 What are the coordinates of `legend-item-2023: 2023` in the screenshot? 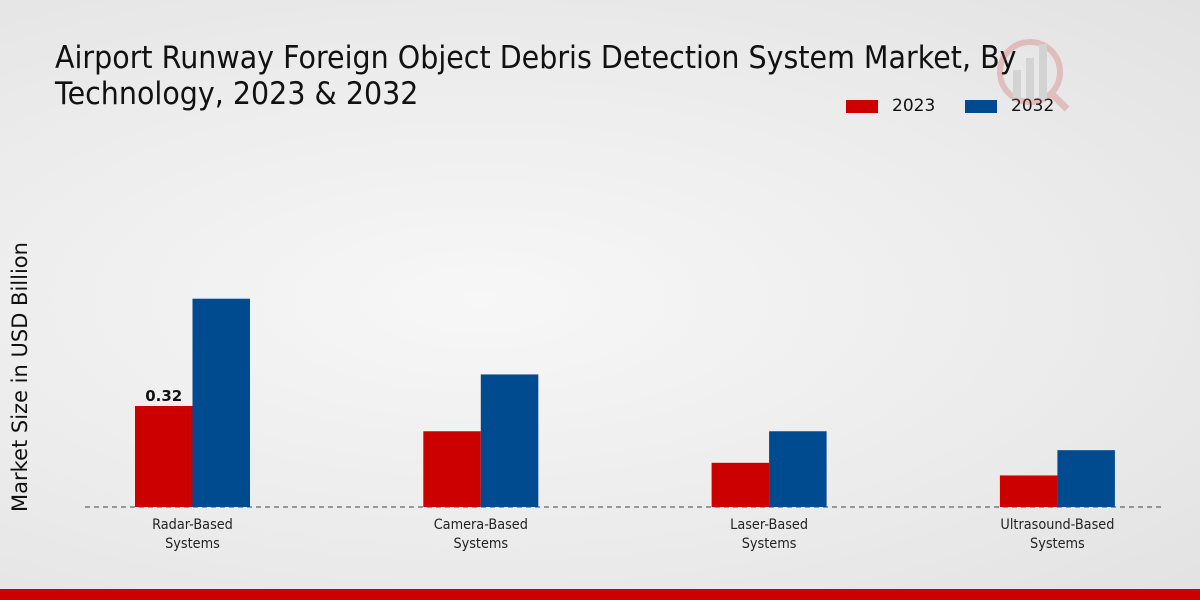 It's located at (890, 106).